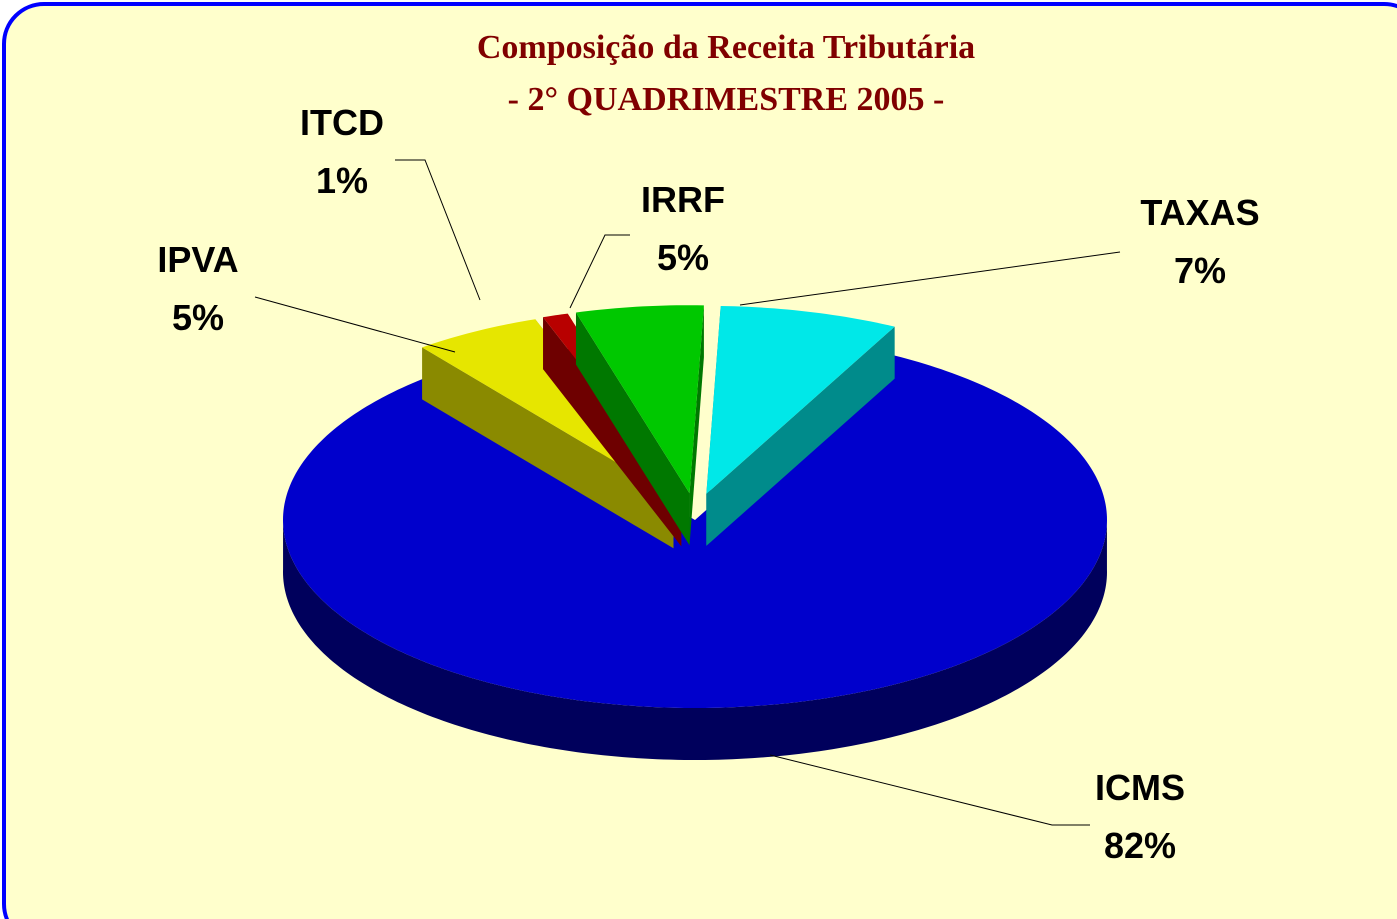 Image resolution: width=1397 pixels, height=919 pixels. What do you see at coordinates (1199, 212) in the screenshot?
I see `slice-label: TAXAS` at bounding box center [1199, 212].